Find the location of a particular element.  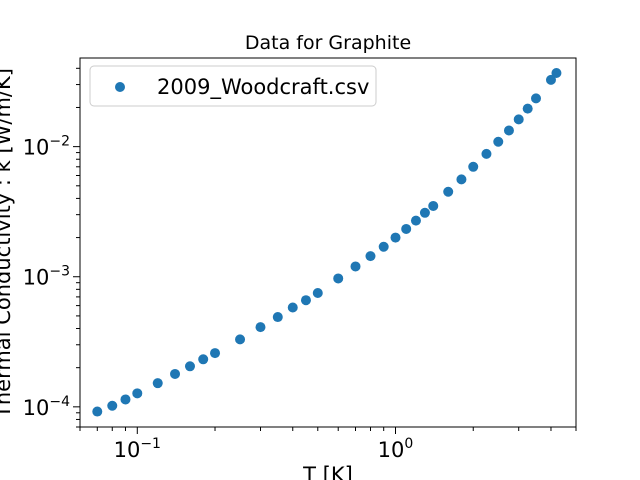

legend: 2009_Woodcraft.csv is located at coordinates (233, 86).